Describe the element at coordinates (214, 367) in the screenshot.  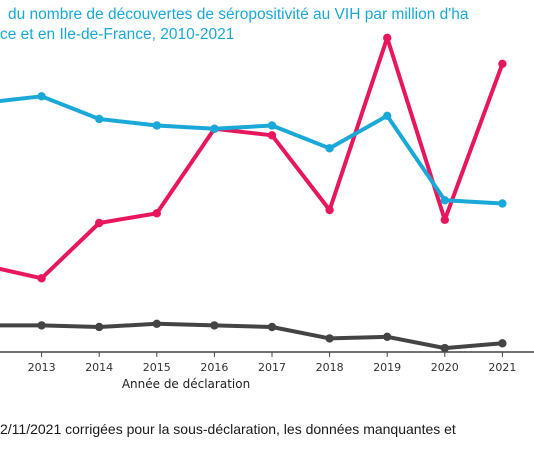
I see `x-tick-label: 2016` at that location.